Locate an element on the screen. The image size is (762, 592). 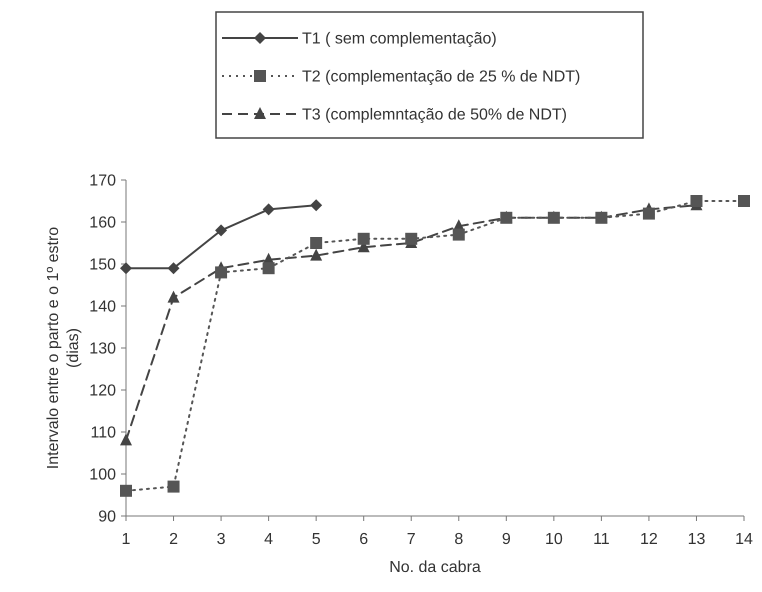
x-tick-label: 11 is located at coordinates (601, 539).